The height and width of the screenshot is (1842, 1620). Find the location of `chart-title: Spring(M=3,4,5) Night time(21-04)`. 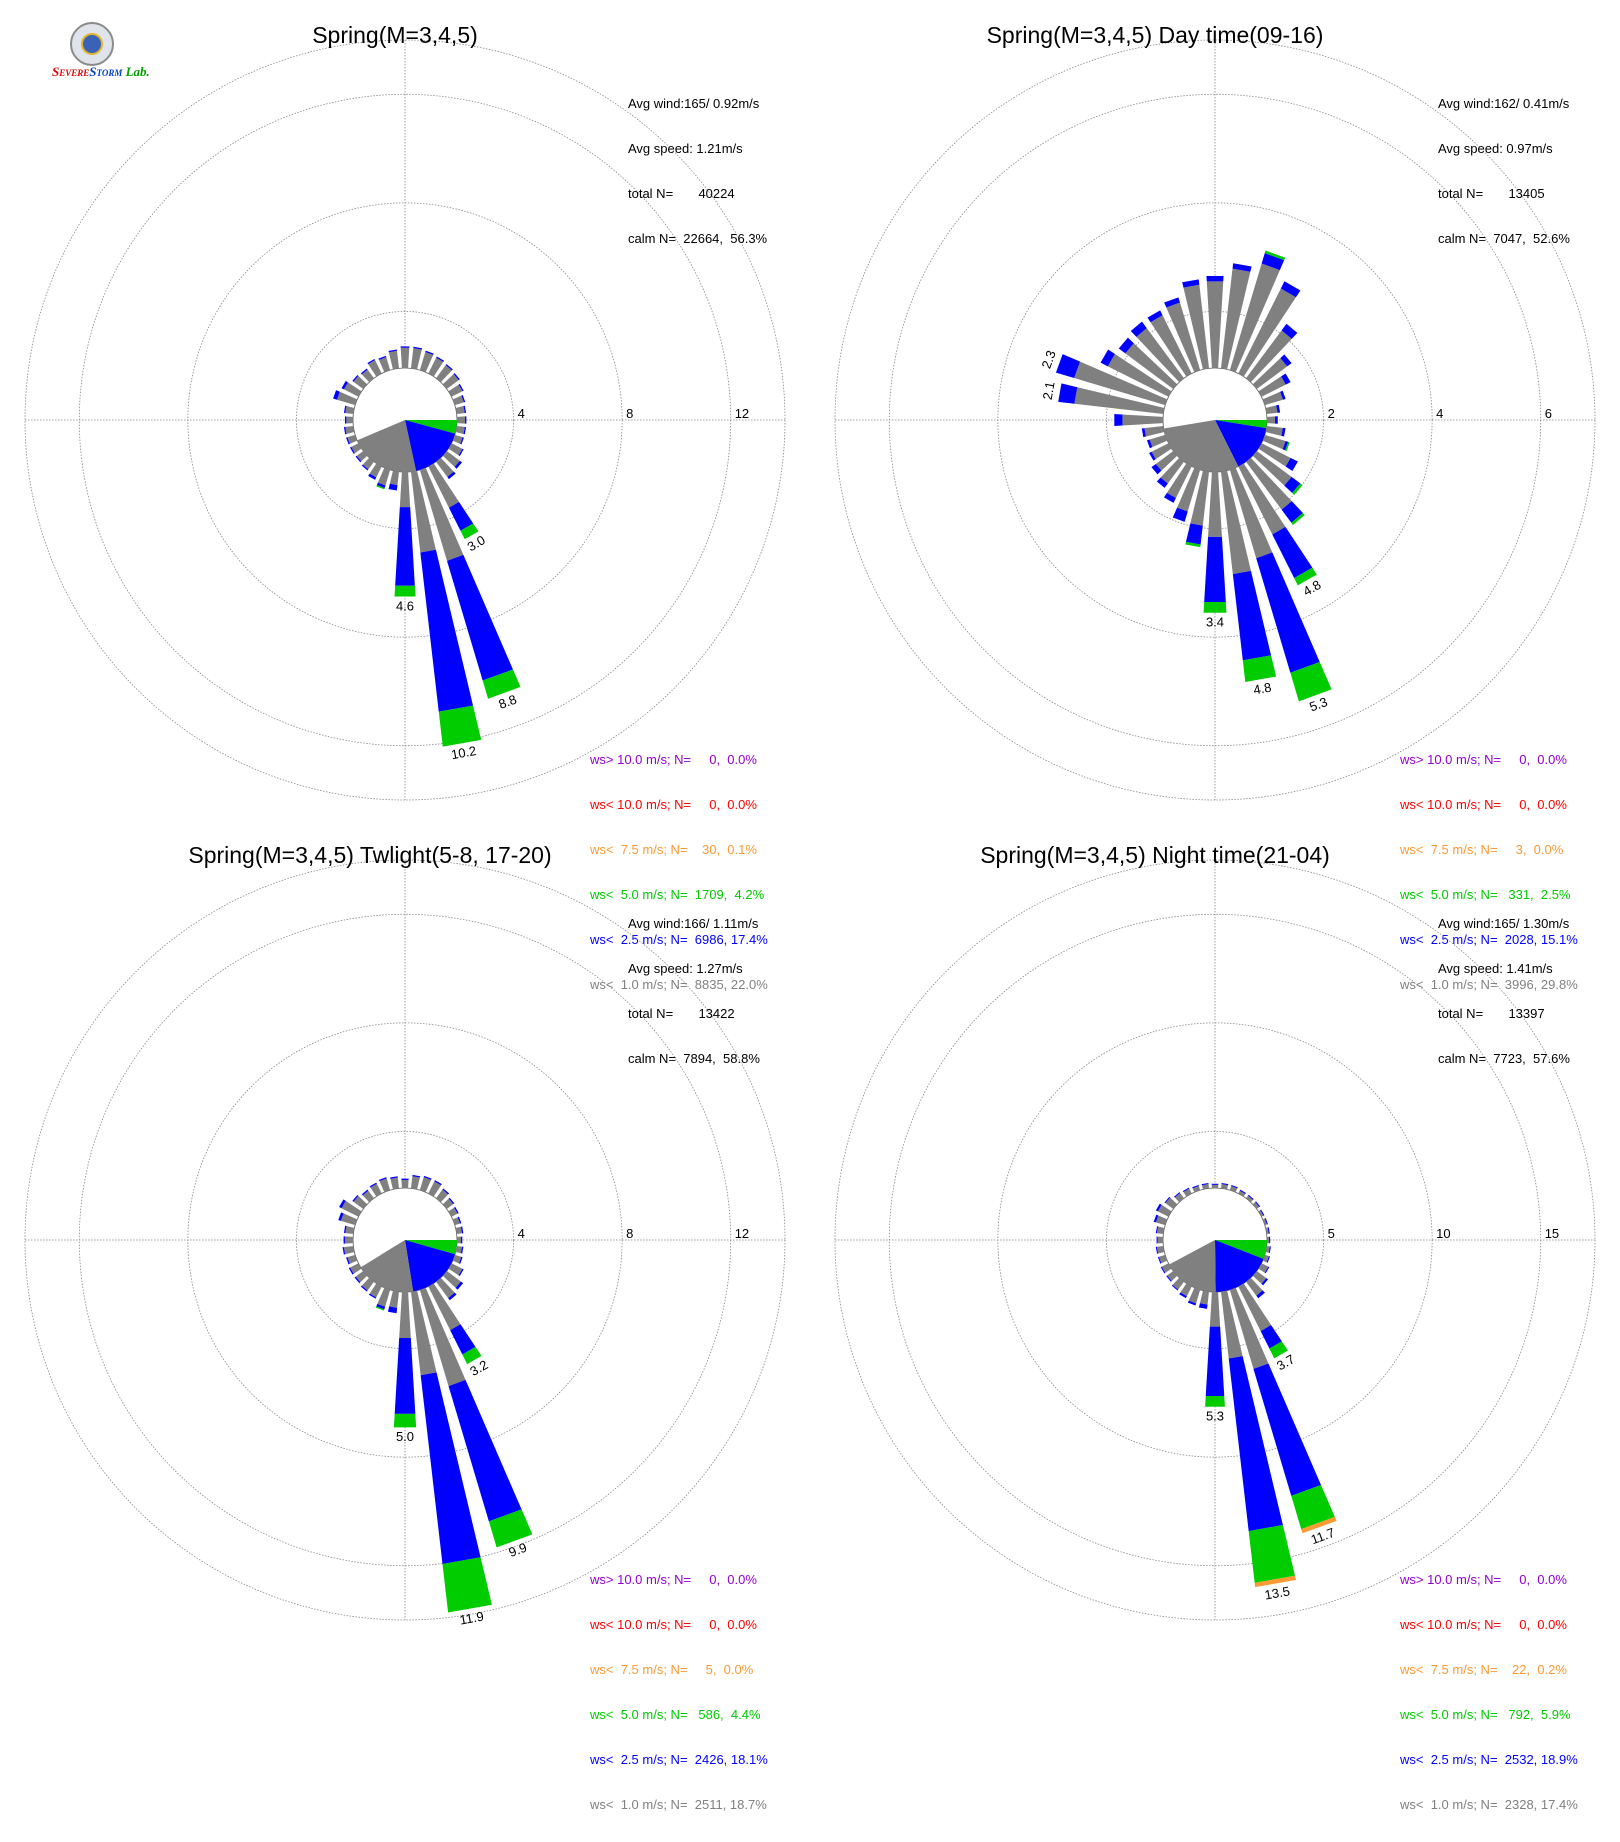

chart-title: Spring(M=3,4,5) Night time(21-04) is located at coordinates (1155, 855).